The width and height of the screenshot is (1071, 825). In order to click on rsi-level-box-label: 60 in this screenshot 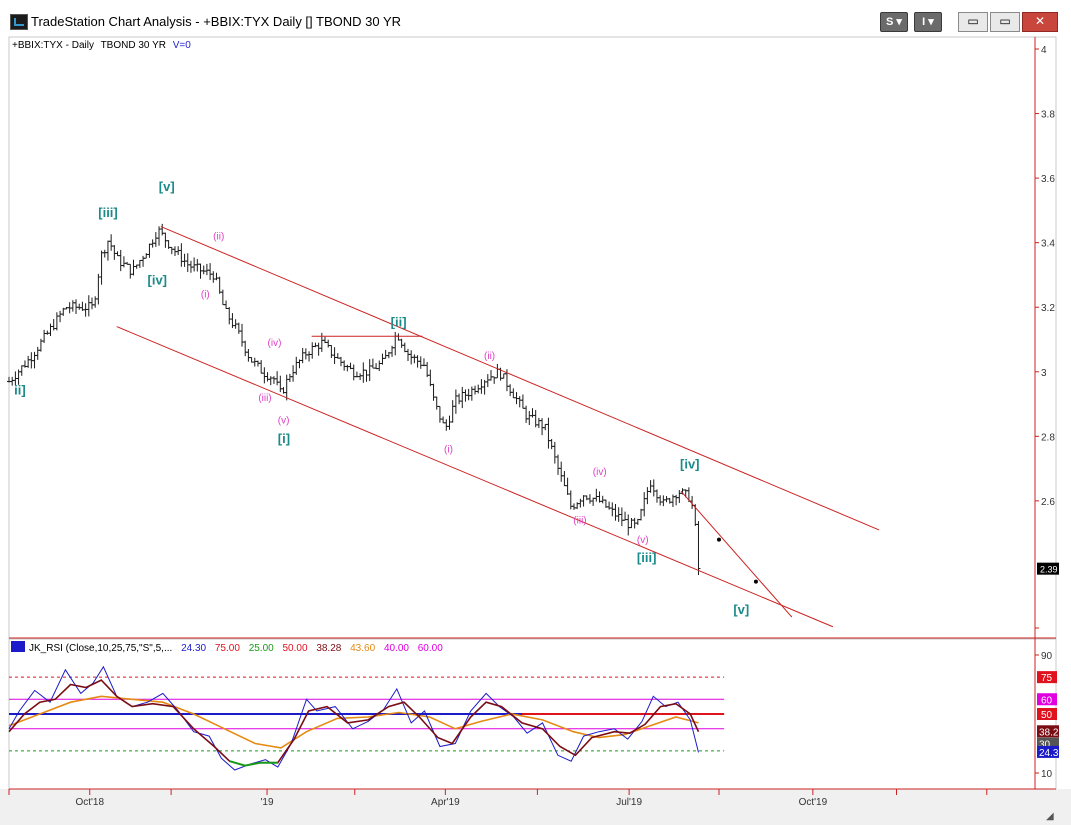, I will do `click(1047, 700)`.